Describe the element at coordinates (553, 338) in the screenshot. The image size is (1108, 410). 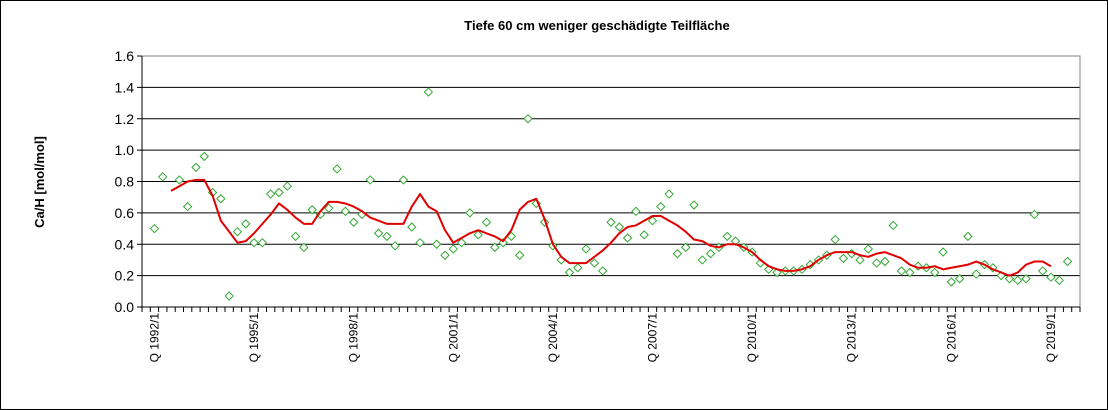
I see `x-tick-label: Q 2004/1` at that location.